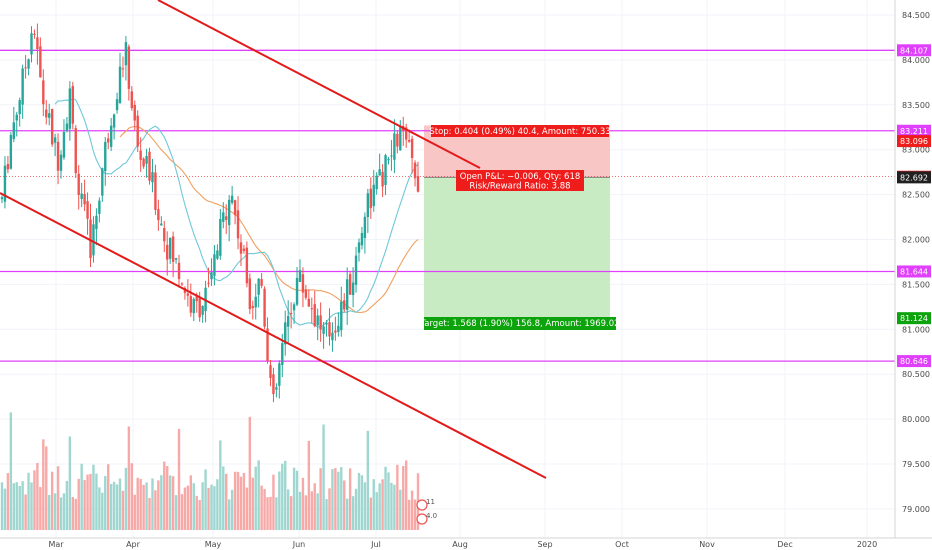 This screenshot has height=550, width=932. What do you see at coordinates (56, 544) in the screenshot?
I see `x-tick-label: Mar` at bounding box center [56, 544].